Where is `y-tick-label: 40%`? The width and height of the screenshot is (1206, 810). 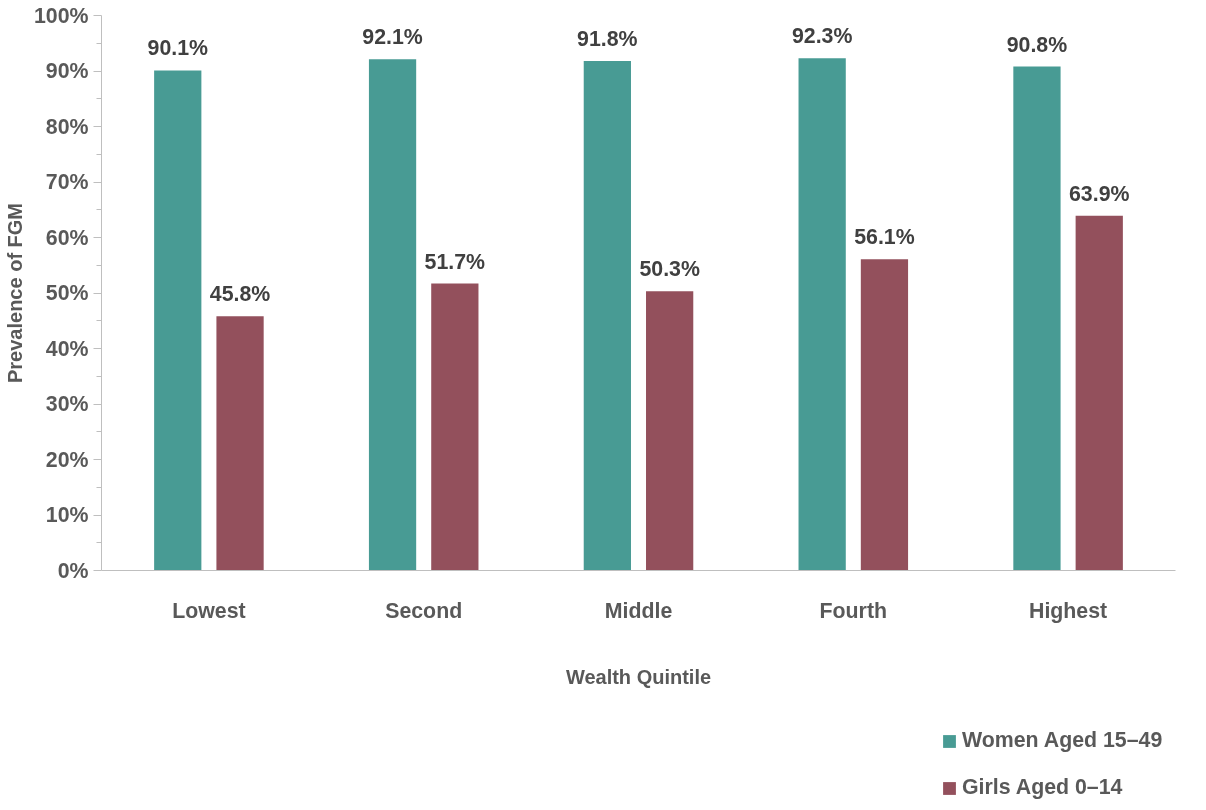 y-tick-label: 40% is located at coordinates (67, 348).